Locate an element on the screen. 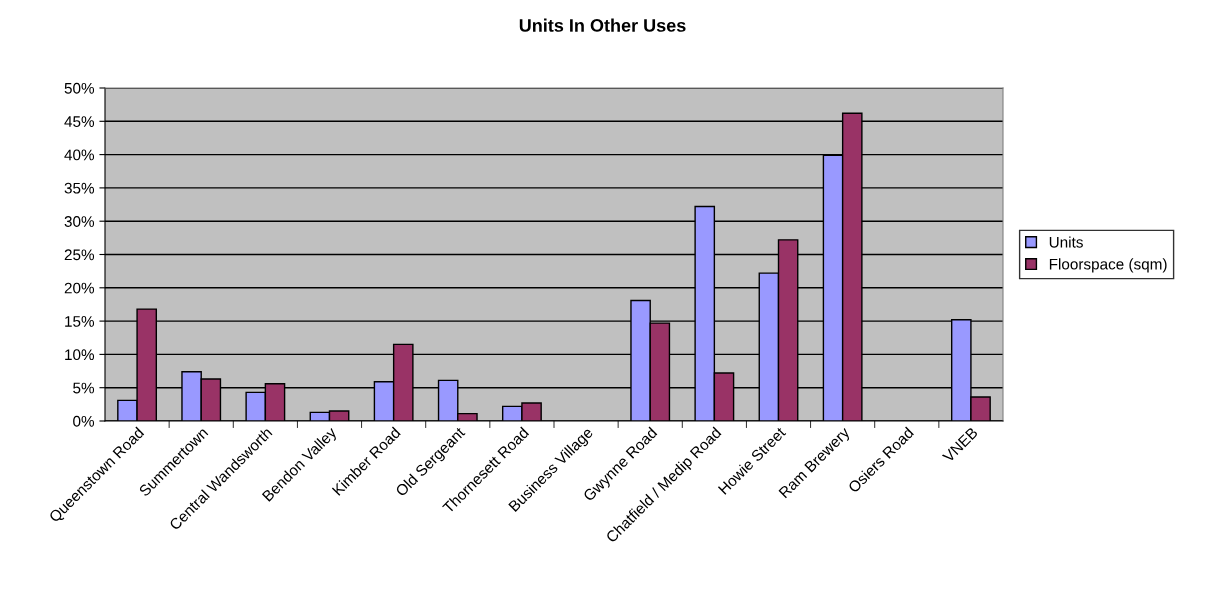  y-tick-label: 15% is located at coordinates (80, 321).